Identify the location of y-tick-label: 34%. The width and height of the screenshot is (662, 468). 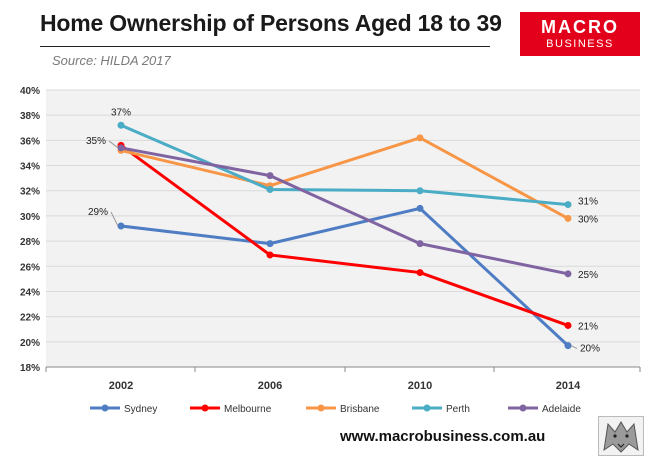
(30, 167).